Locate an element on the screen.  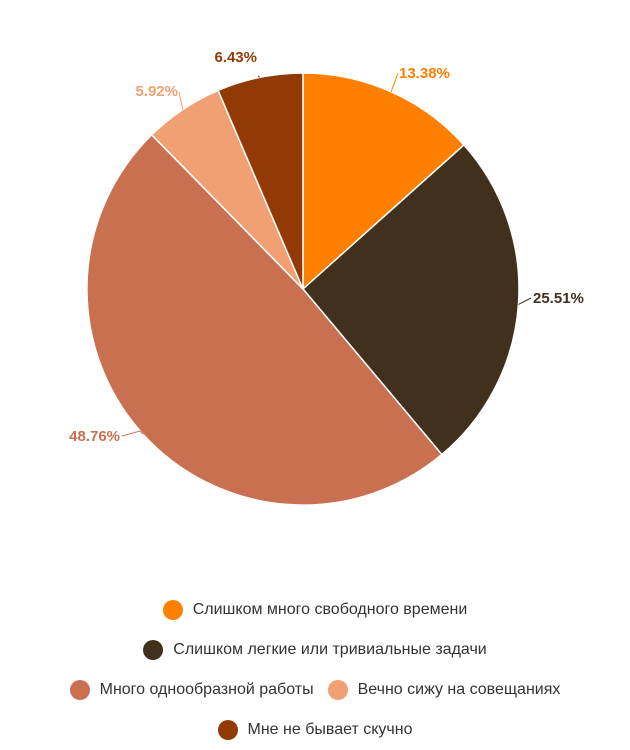
legend-row: Слишком легкие или тривиальные задачи is located at coordinates (315, 650).